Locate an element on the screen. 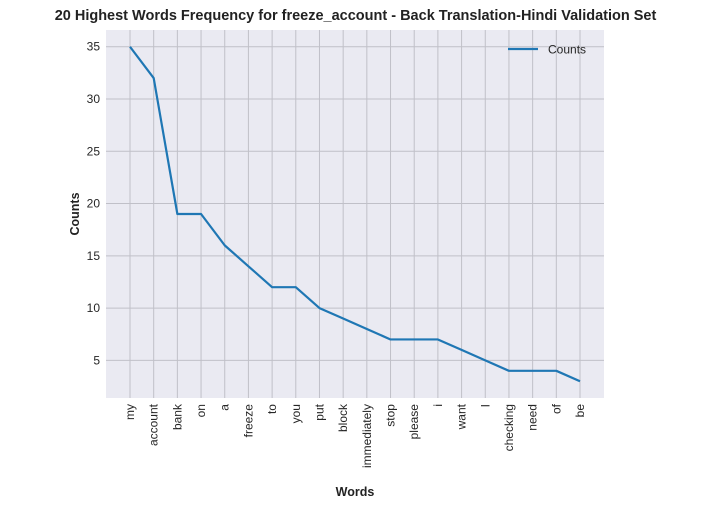 The height and width of the screenshot is (508, 711). x-tick-label: to is located at coordinates (272, 409).